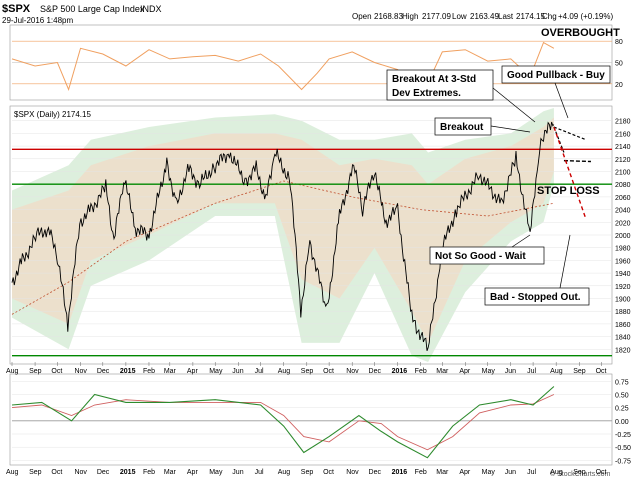  I want to click on projection-bad-line, so click(570, 173).